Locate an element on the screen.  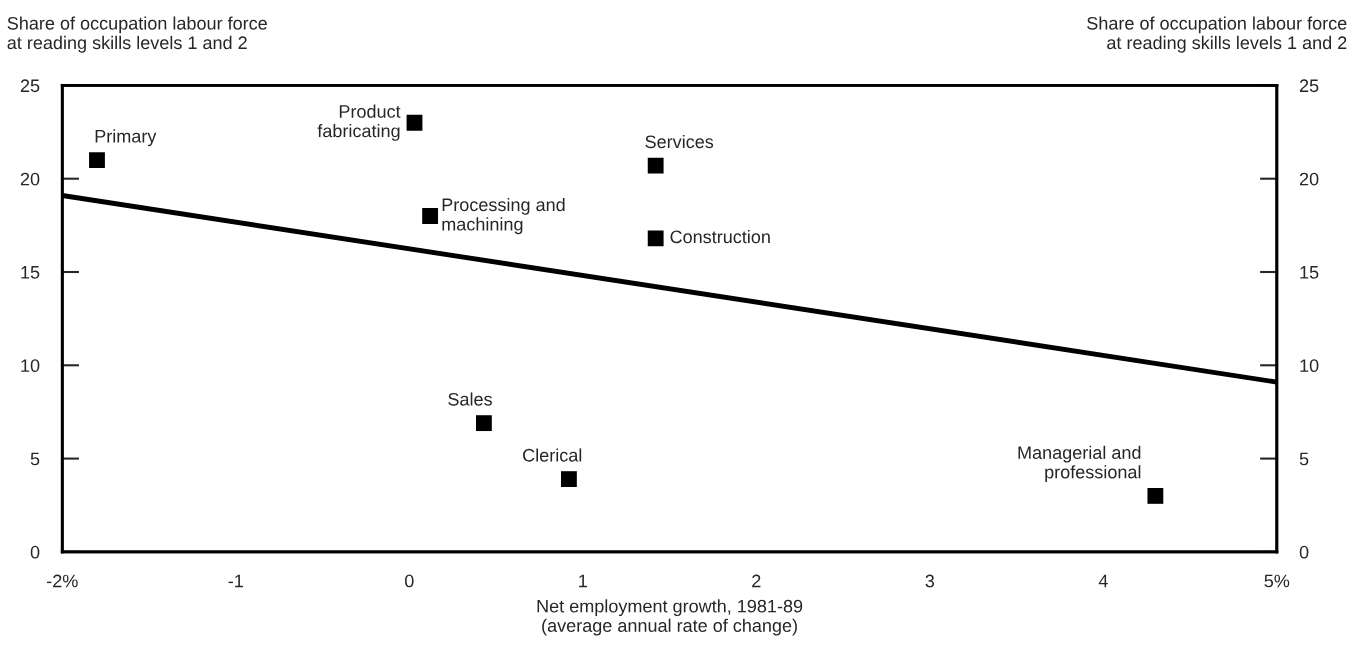
x-tick-label: 3 is located at coordinates (930, 581).